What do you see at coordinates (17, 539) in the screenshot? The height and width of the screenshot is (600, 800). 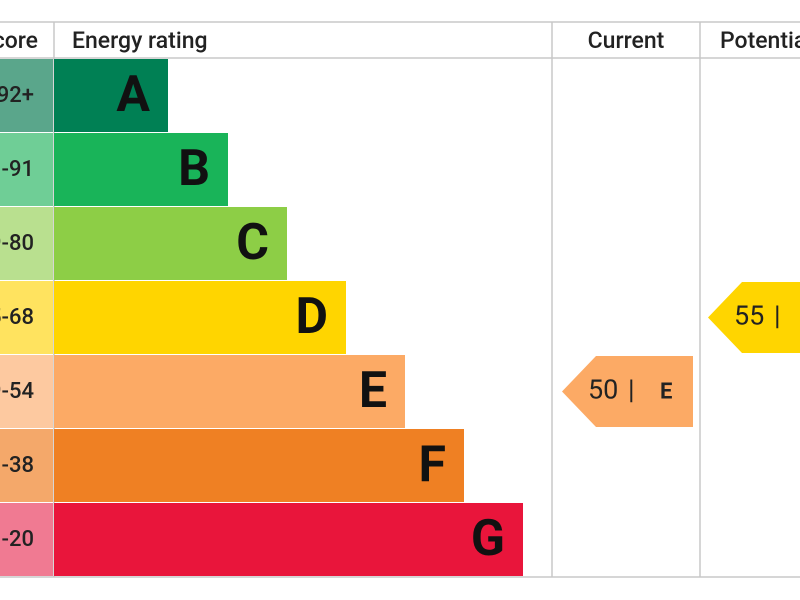 I see `score-range: 1-20` at bounding box center [17, 539].